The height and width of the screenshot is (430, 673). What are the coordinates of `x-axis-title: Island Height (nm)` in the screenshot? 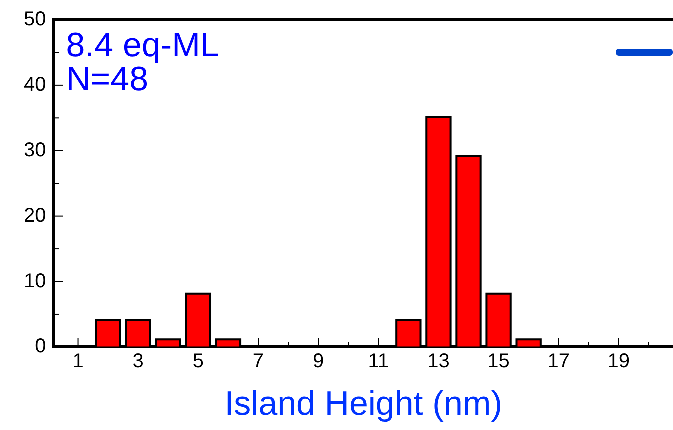 It's located at (363, 403).